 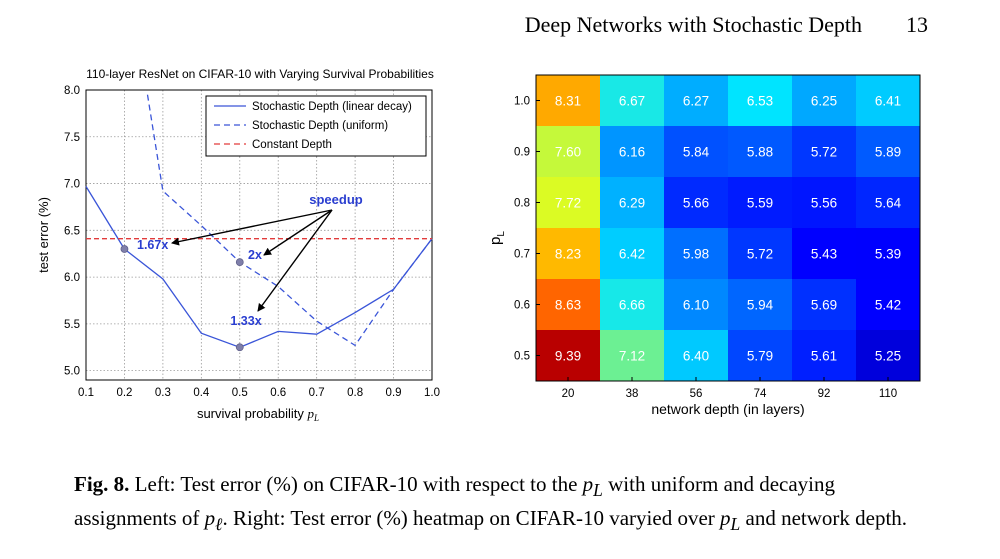 I want to click on x-tick-label: 0.7, so click(x=317, y=393).